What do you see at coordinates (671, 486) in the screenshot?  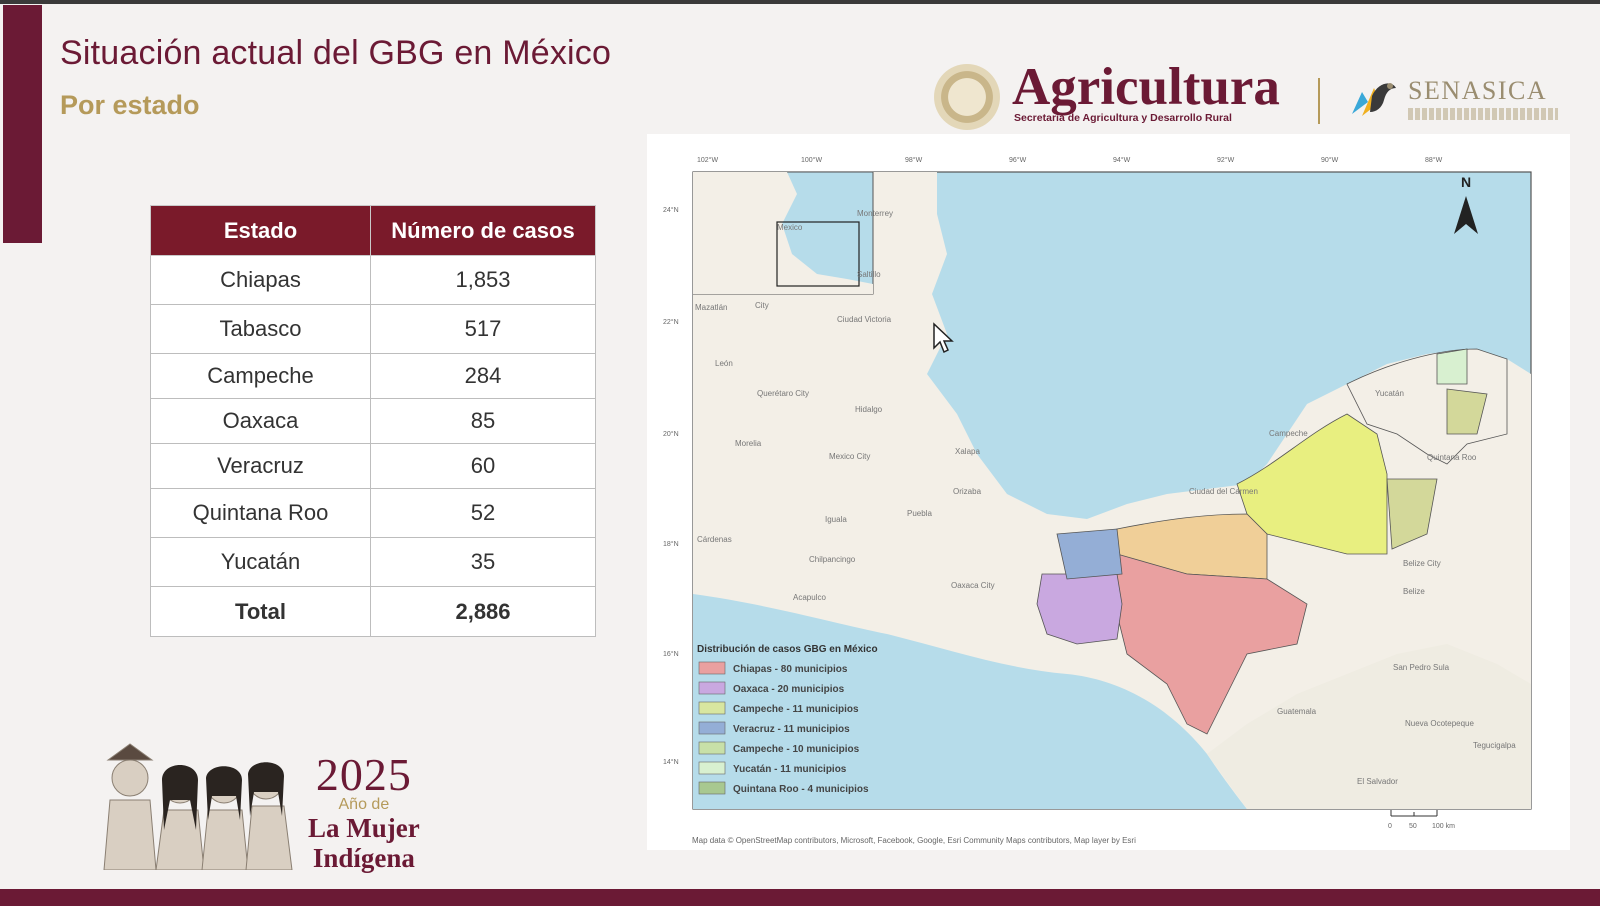 I see `lat-ticks: 24°N 22°N 20°N 18°N 16°N 14°N` at bounding box center [671, 486].